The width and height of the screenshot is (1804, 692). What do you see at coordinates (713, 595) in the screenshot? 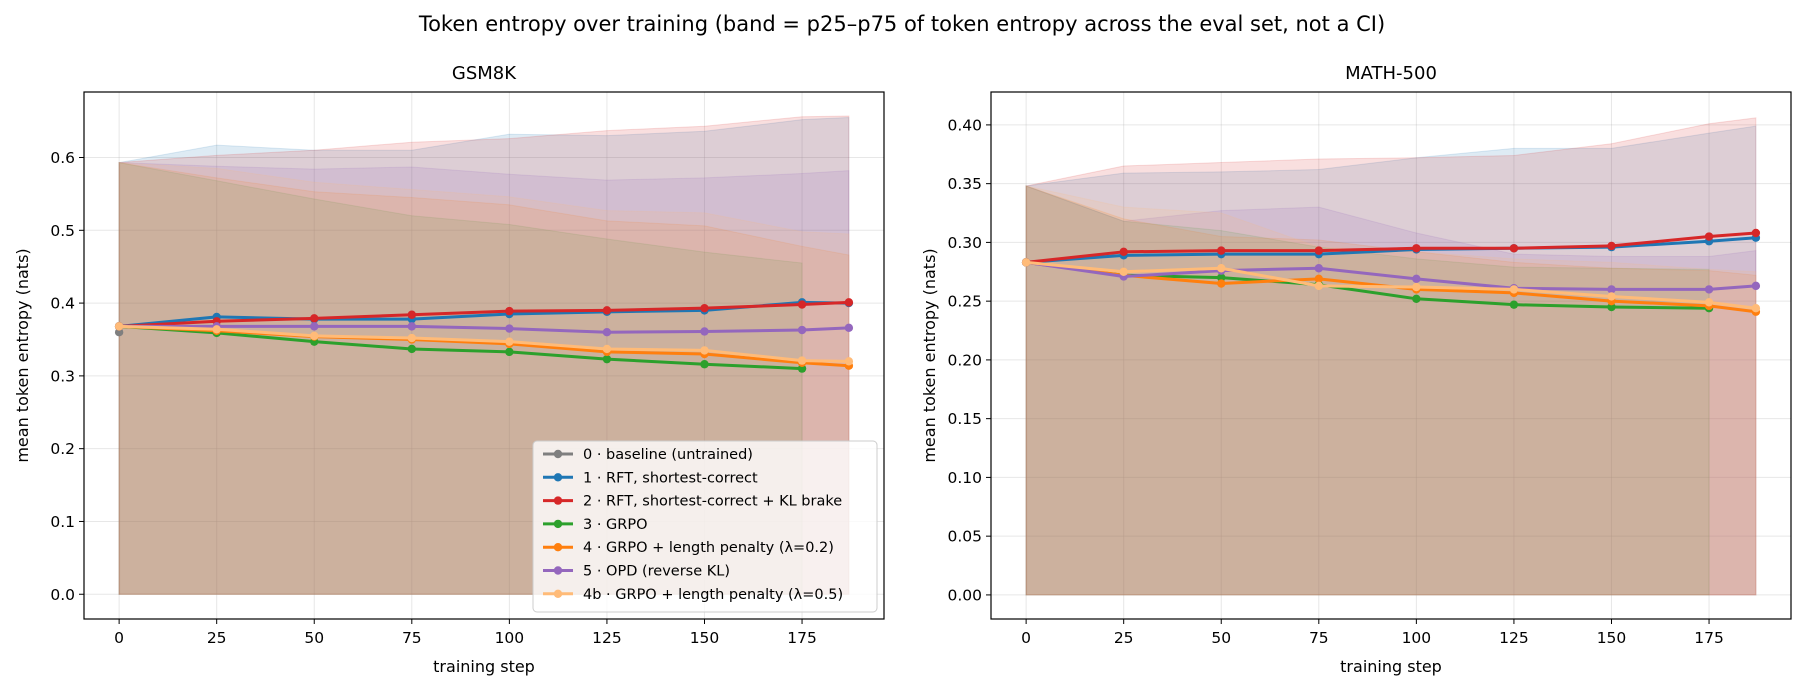
I see `legend-label: 4b · GRPO + length penalty (λ=0.5)` at bounding box center [713, 595].